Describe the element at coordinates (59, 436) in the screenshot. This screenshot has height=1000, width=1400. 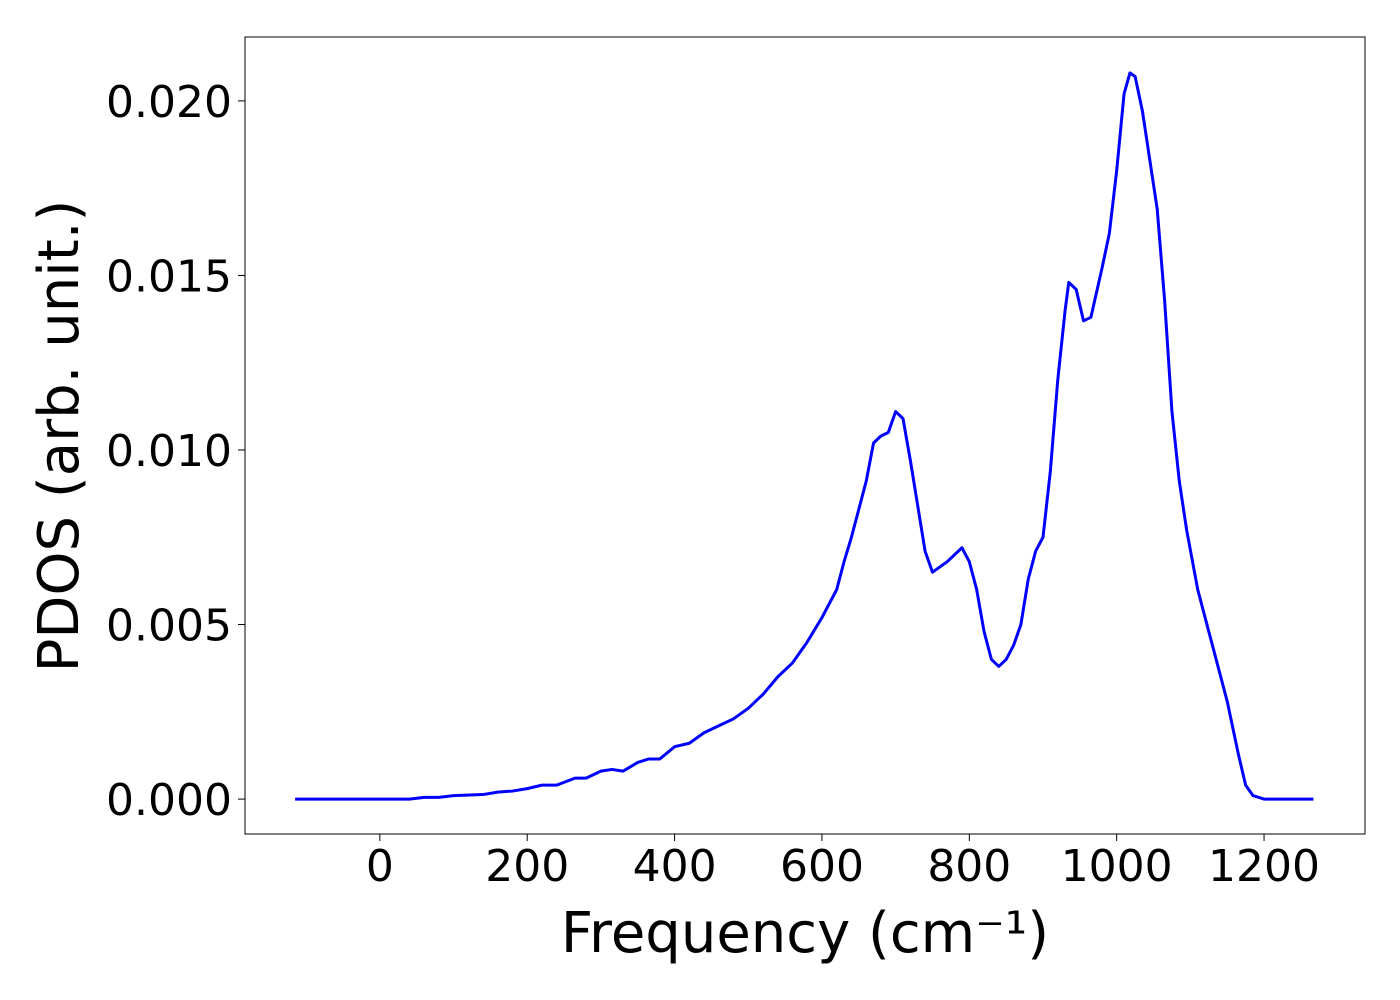
I see `y-axis-label: PDOS (arb. unit.)` at that location.